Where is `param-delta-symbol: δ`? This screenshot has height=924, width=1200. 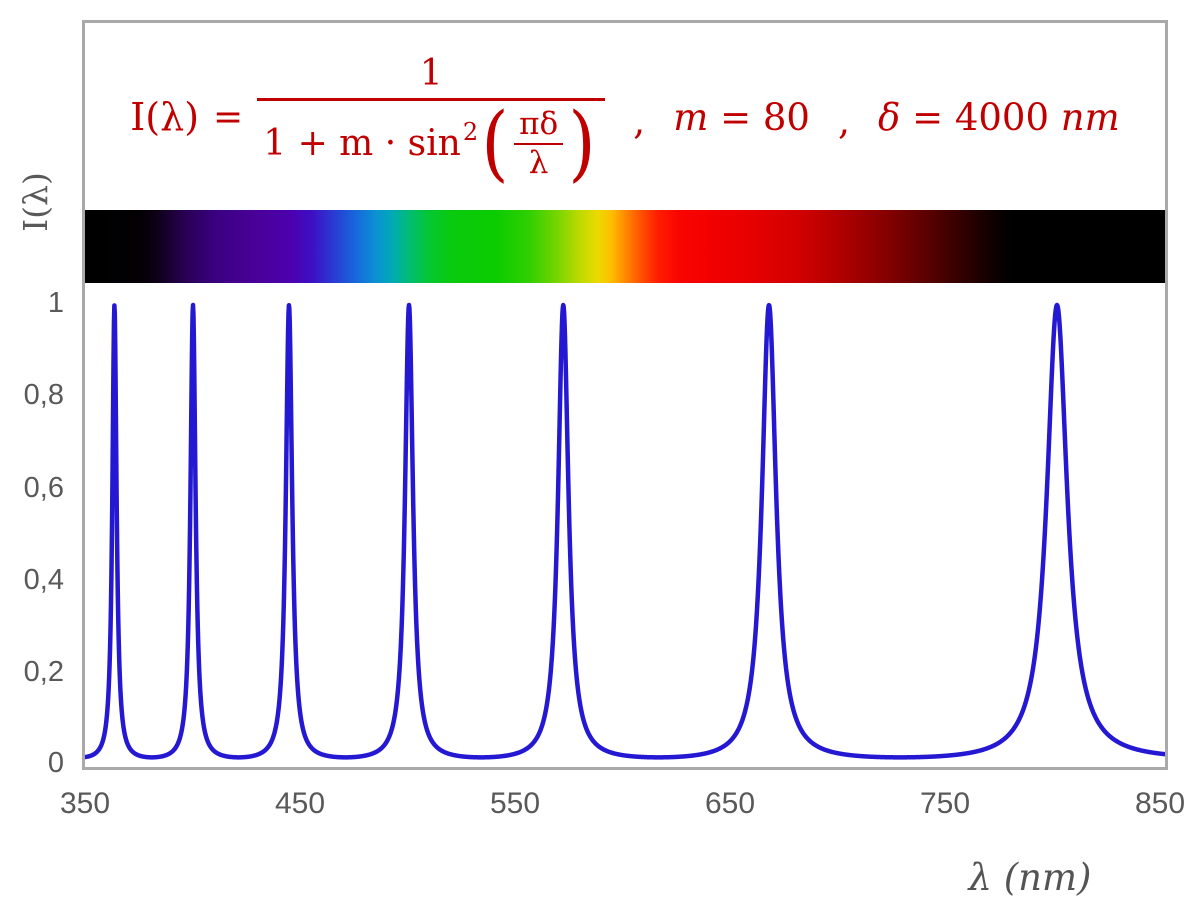
param-delta-symbol: δ is located at coordinates (889, 117).